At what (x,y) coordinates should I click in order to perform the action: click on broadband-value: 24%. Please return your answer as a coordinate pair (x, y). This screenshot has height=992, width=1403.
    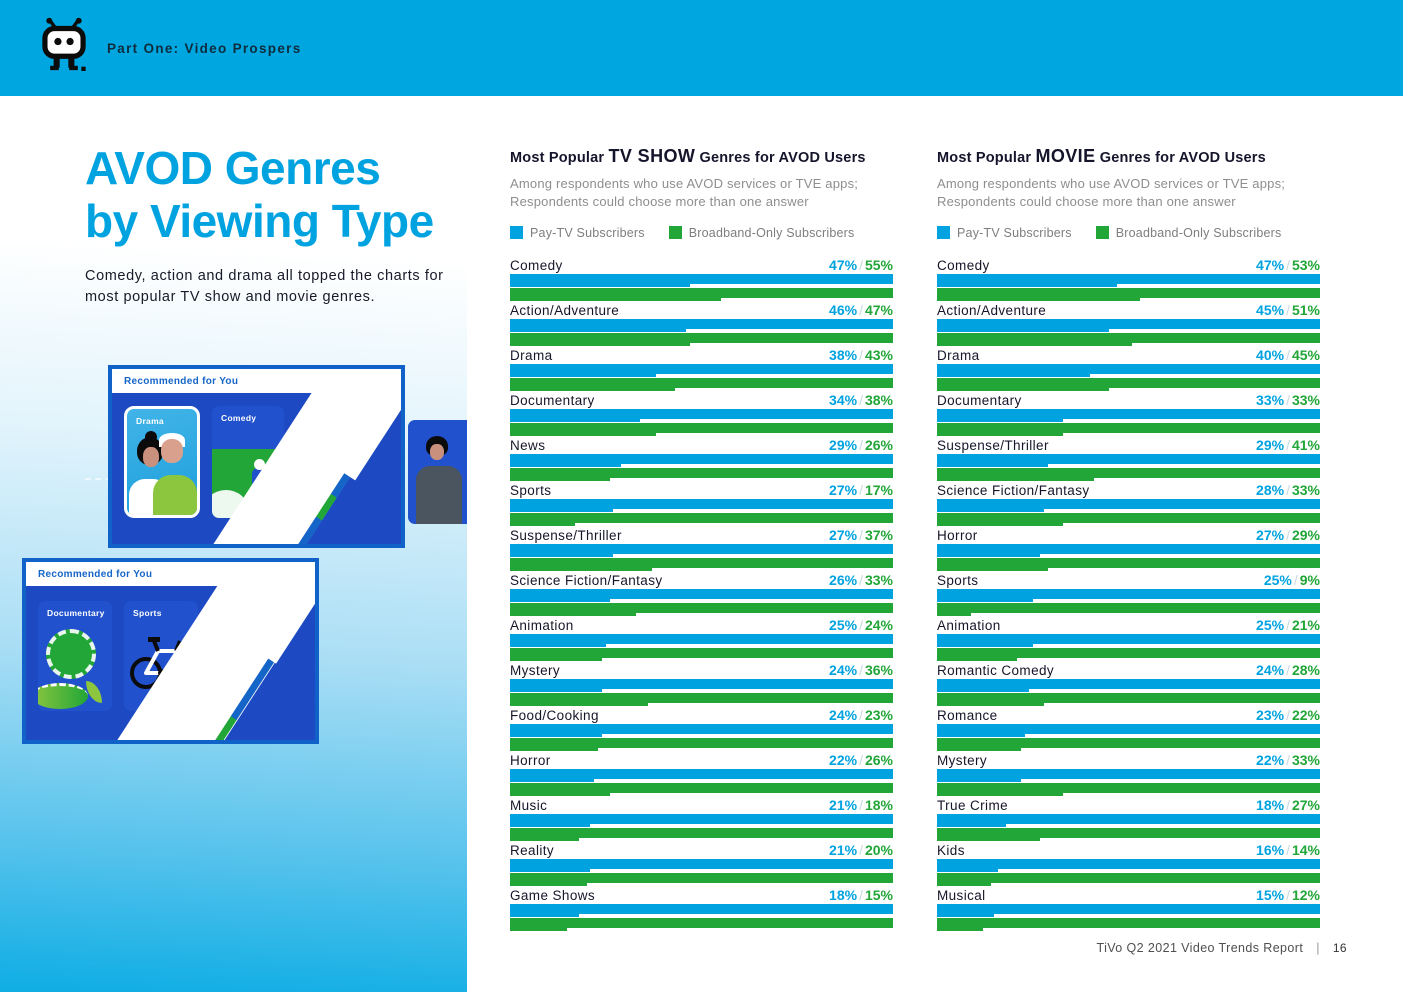
    Looking at the image, I should click on (878, 624).